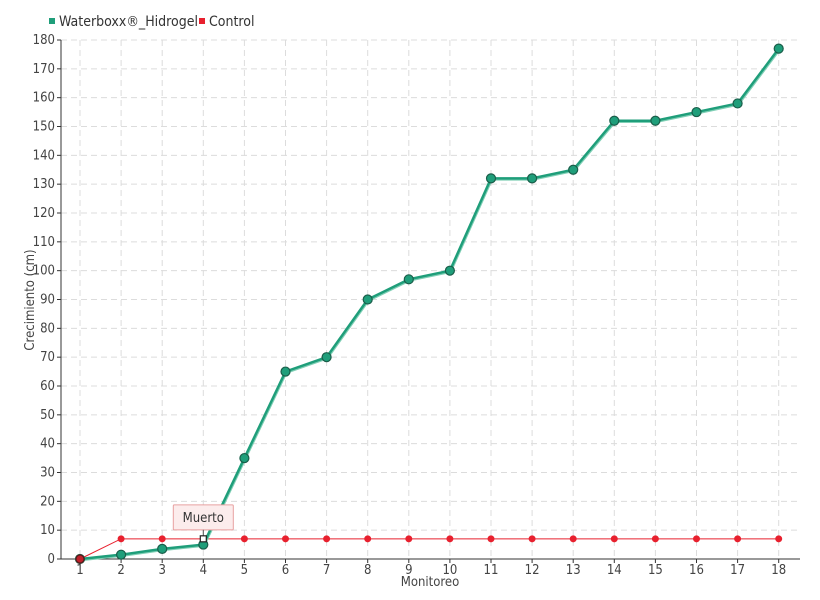 The height and width of the screenshot is (600, 820). What do you see at coordinates (203, 539) in the screenshot?
I see `annotation-marker` at bounding box center [203, 539].